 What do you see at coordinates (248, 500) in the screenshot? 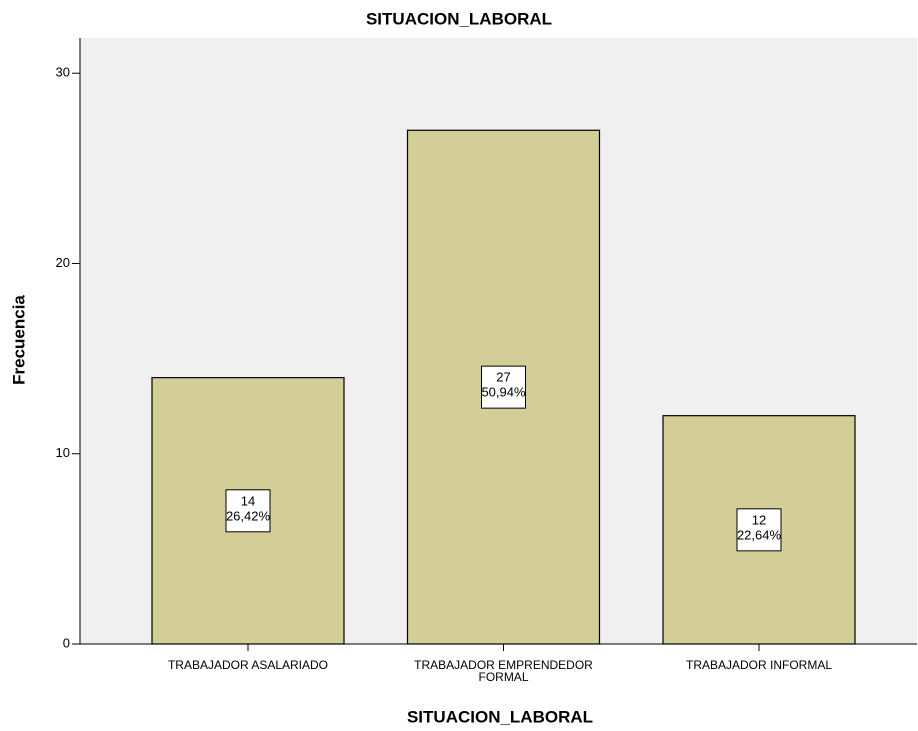
I see `data-label: 14` at bounding box center [248, 500].